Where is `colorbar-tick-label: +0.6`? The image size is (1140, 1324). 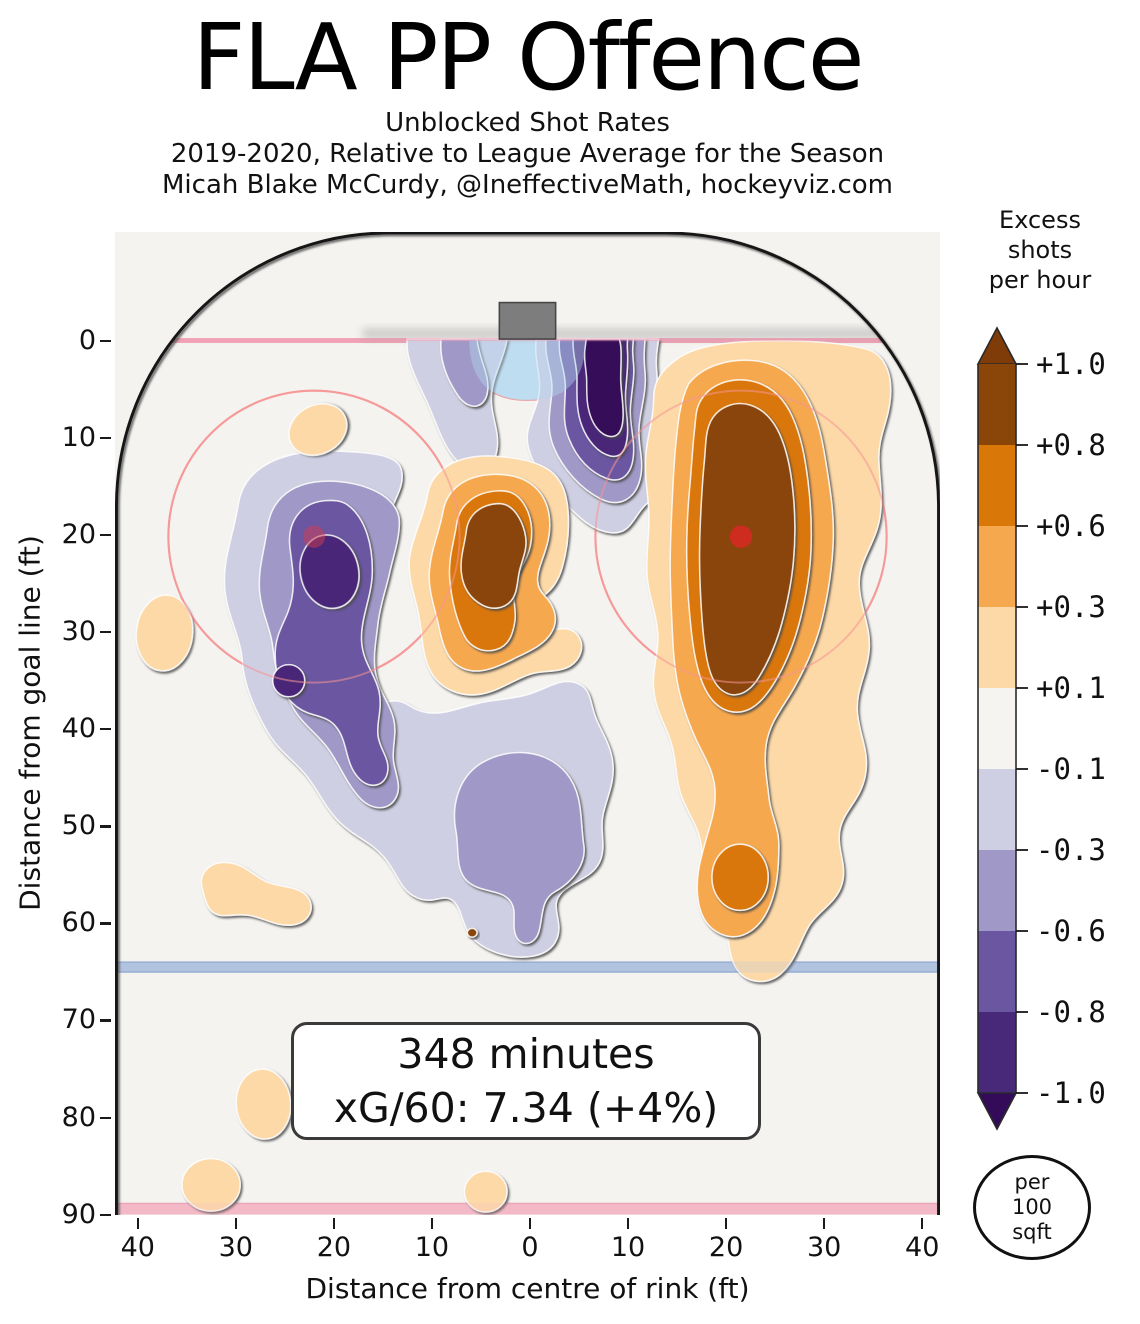
colorbar-tick-label: +0.6 is located at coordinates (1071, 526).